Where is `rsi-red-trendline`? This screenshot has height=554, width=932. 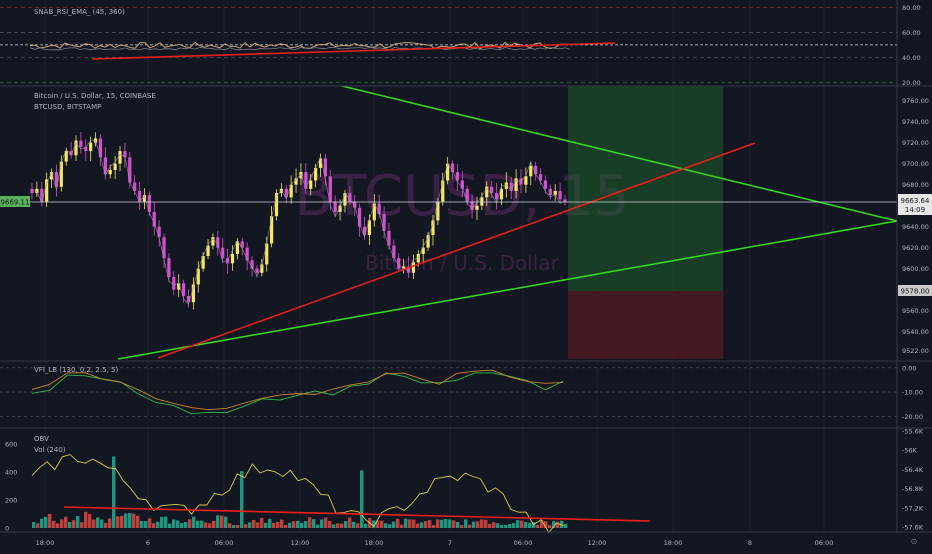
rsi-red-trendline is located at coordinates (353, 51).